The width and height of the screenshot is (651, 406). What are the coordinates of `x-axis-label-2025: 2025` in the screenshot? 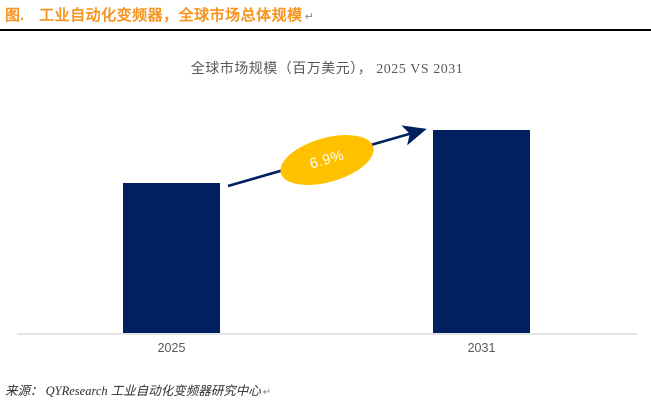 It's located at (171, 348).